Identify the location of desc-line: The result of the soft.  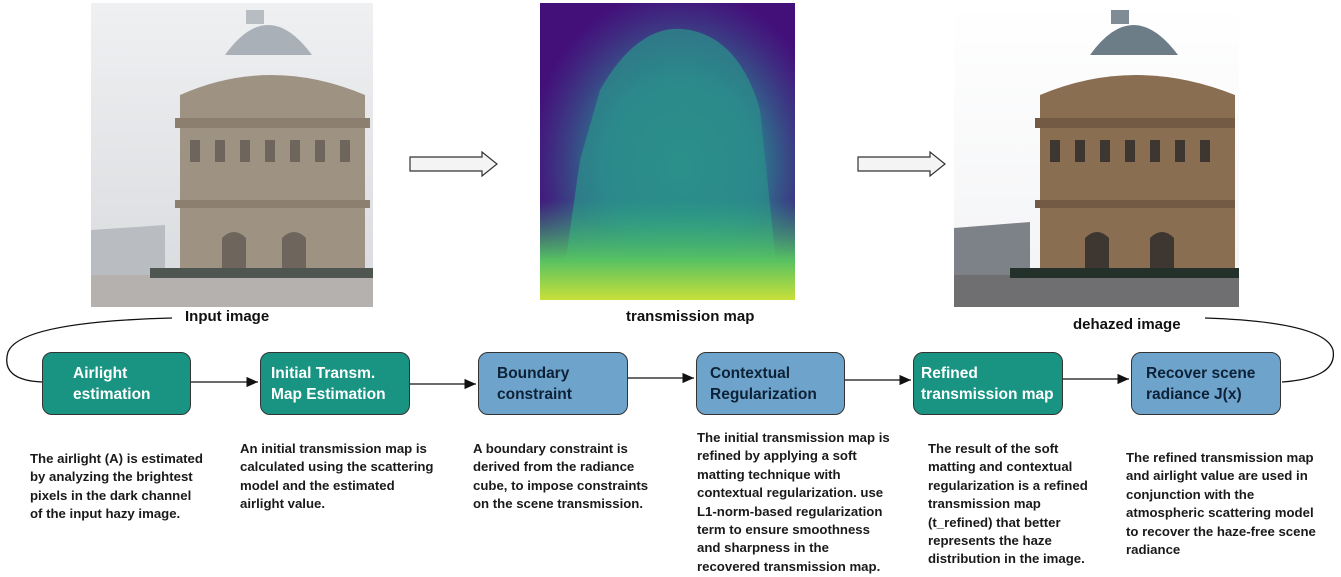
(993, 448).